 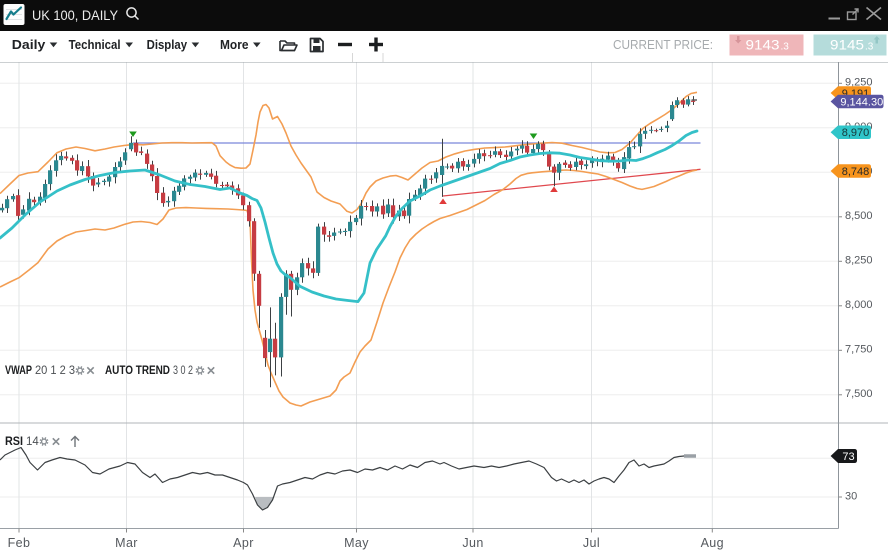 What do you see at coordinates (847, 45) in the screenshot?
I see `svg-text: 9145` at bounding box center [847, 45].